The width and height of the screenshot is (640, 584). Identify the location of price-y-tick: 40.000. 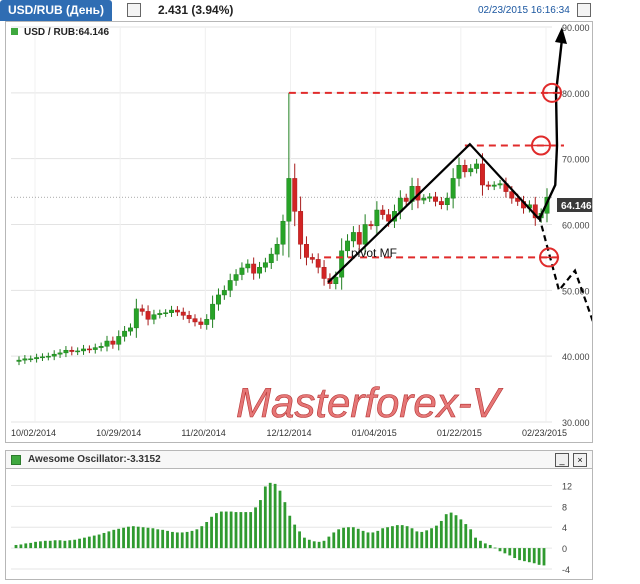
(576, 357).